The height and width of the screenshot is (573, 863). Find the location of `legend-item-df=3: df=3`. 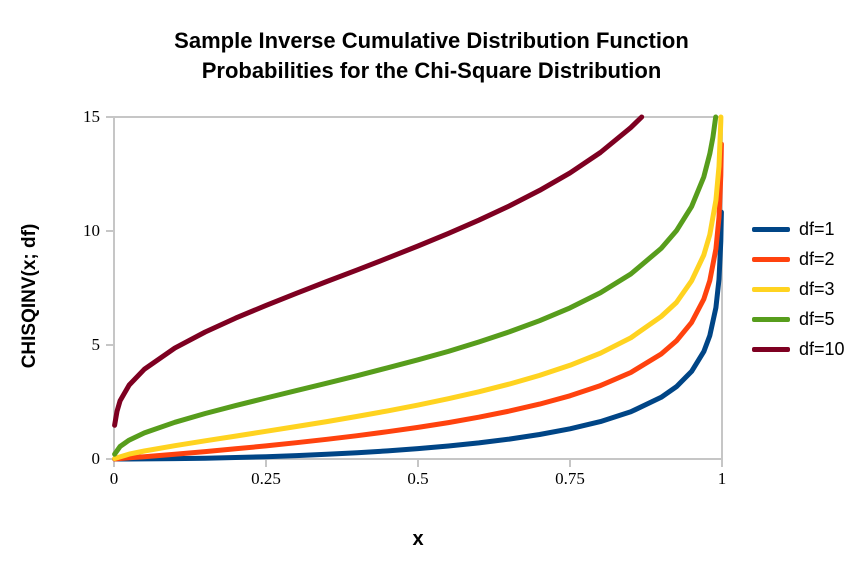

legend-item-df=3: df=3 is located at coordinates (798, 289).